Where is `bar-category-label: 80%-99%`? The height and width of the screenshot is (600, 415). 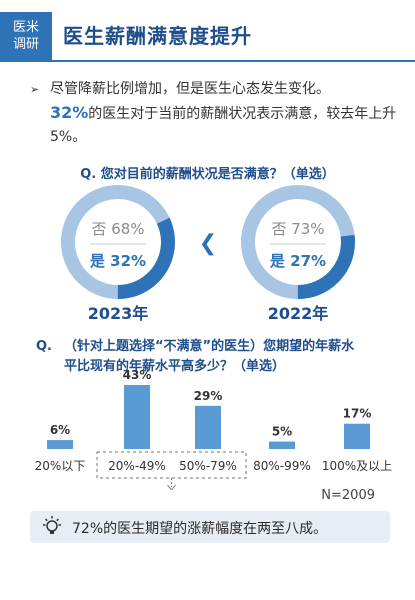
bar-category-label: 80%-99% is located at coordinates (282, 466).